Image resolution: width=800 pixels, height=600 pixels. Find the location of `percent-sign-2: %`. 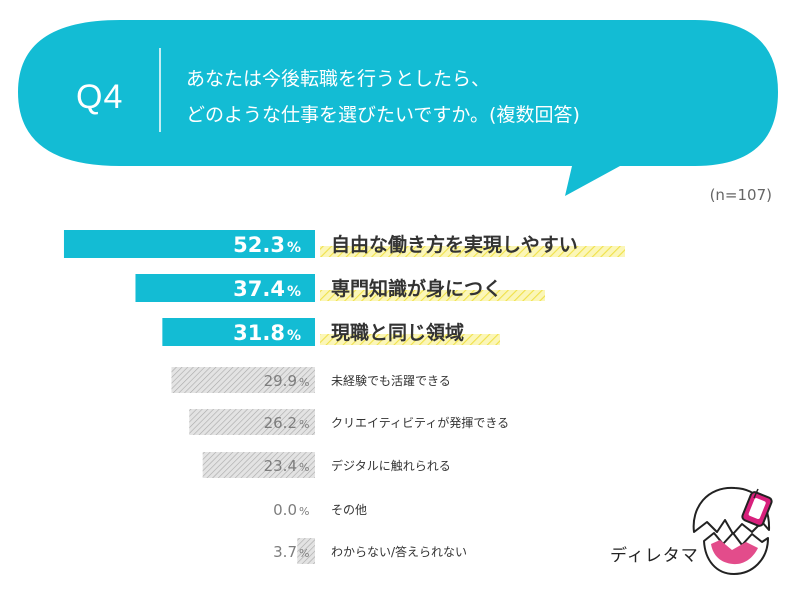

percent-sign-2: % is located at coordinates (294, 292).